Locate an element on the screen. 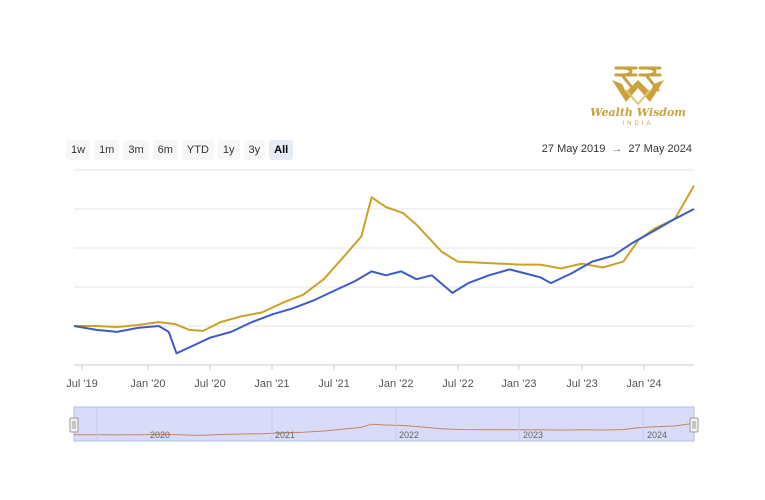  navigator-year-label: 2024 is located at coordinates (657, 435).